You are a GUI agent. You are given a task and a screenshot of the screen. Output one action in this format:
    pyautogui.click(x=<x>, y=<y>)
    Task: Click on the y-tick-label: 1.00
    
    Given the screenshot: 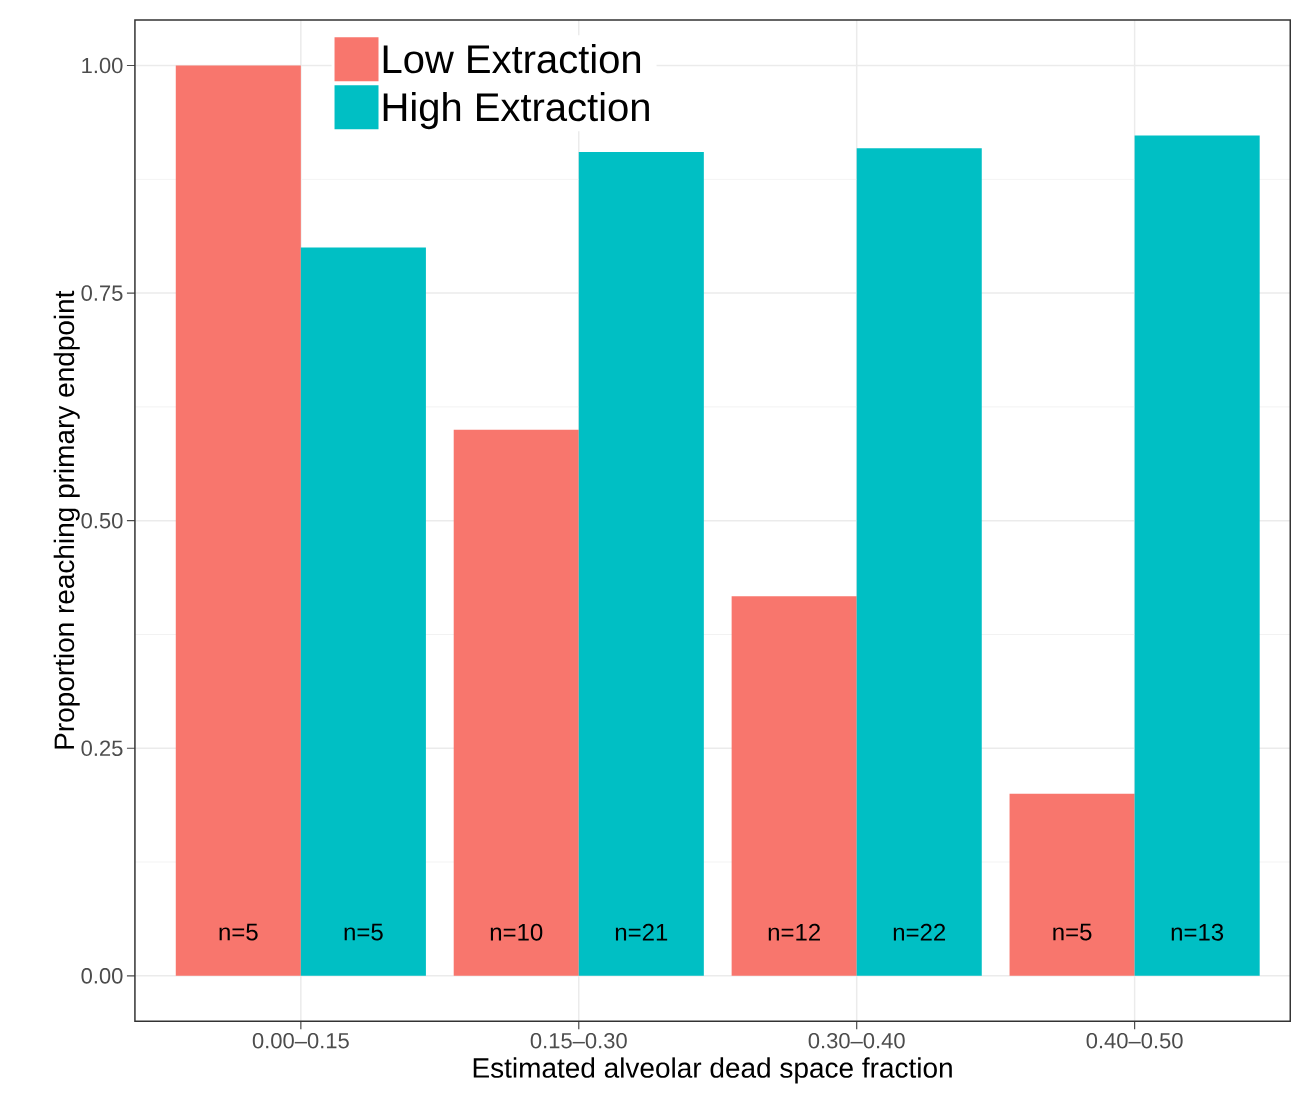 What is the action you would take?
    pyautogui.click(x=102, y=65)
    